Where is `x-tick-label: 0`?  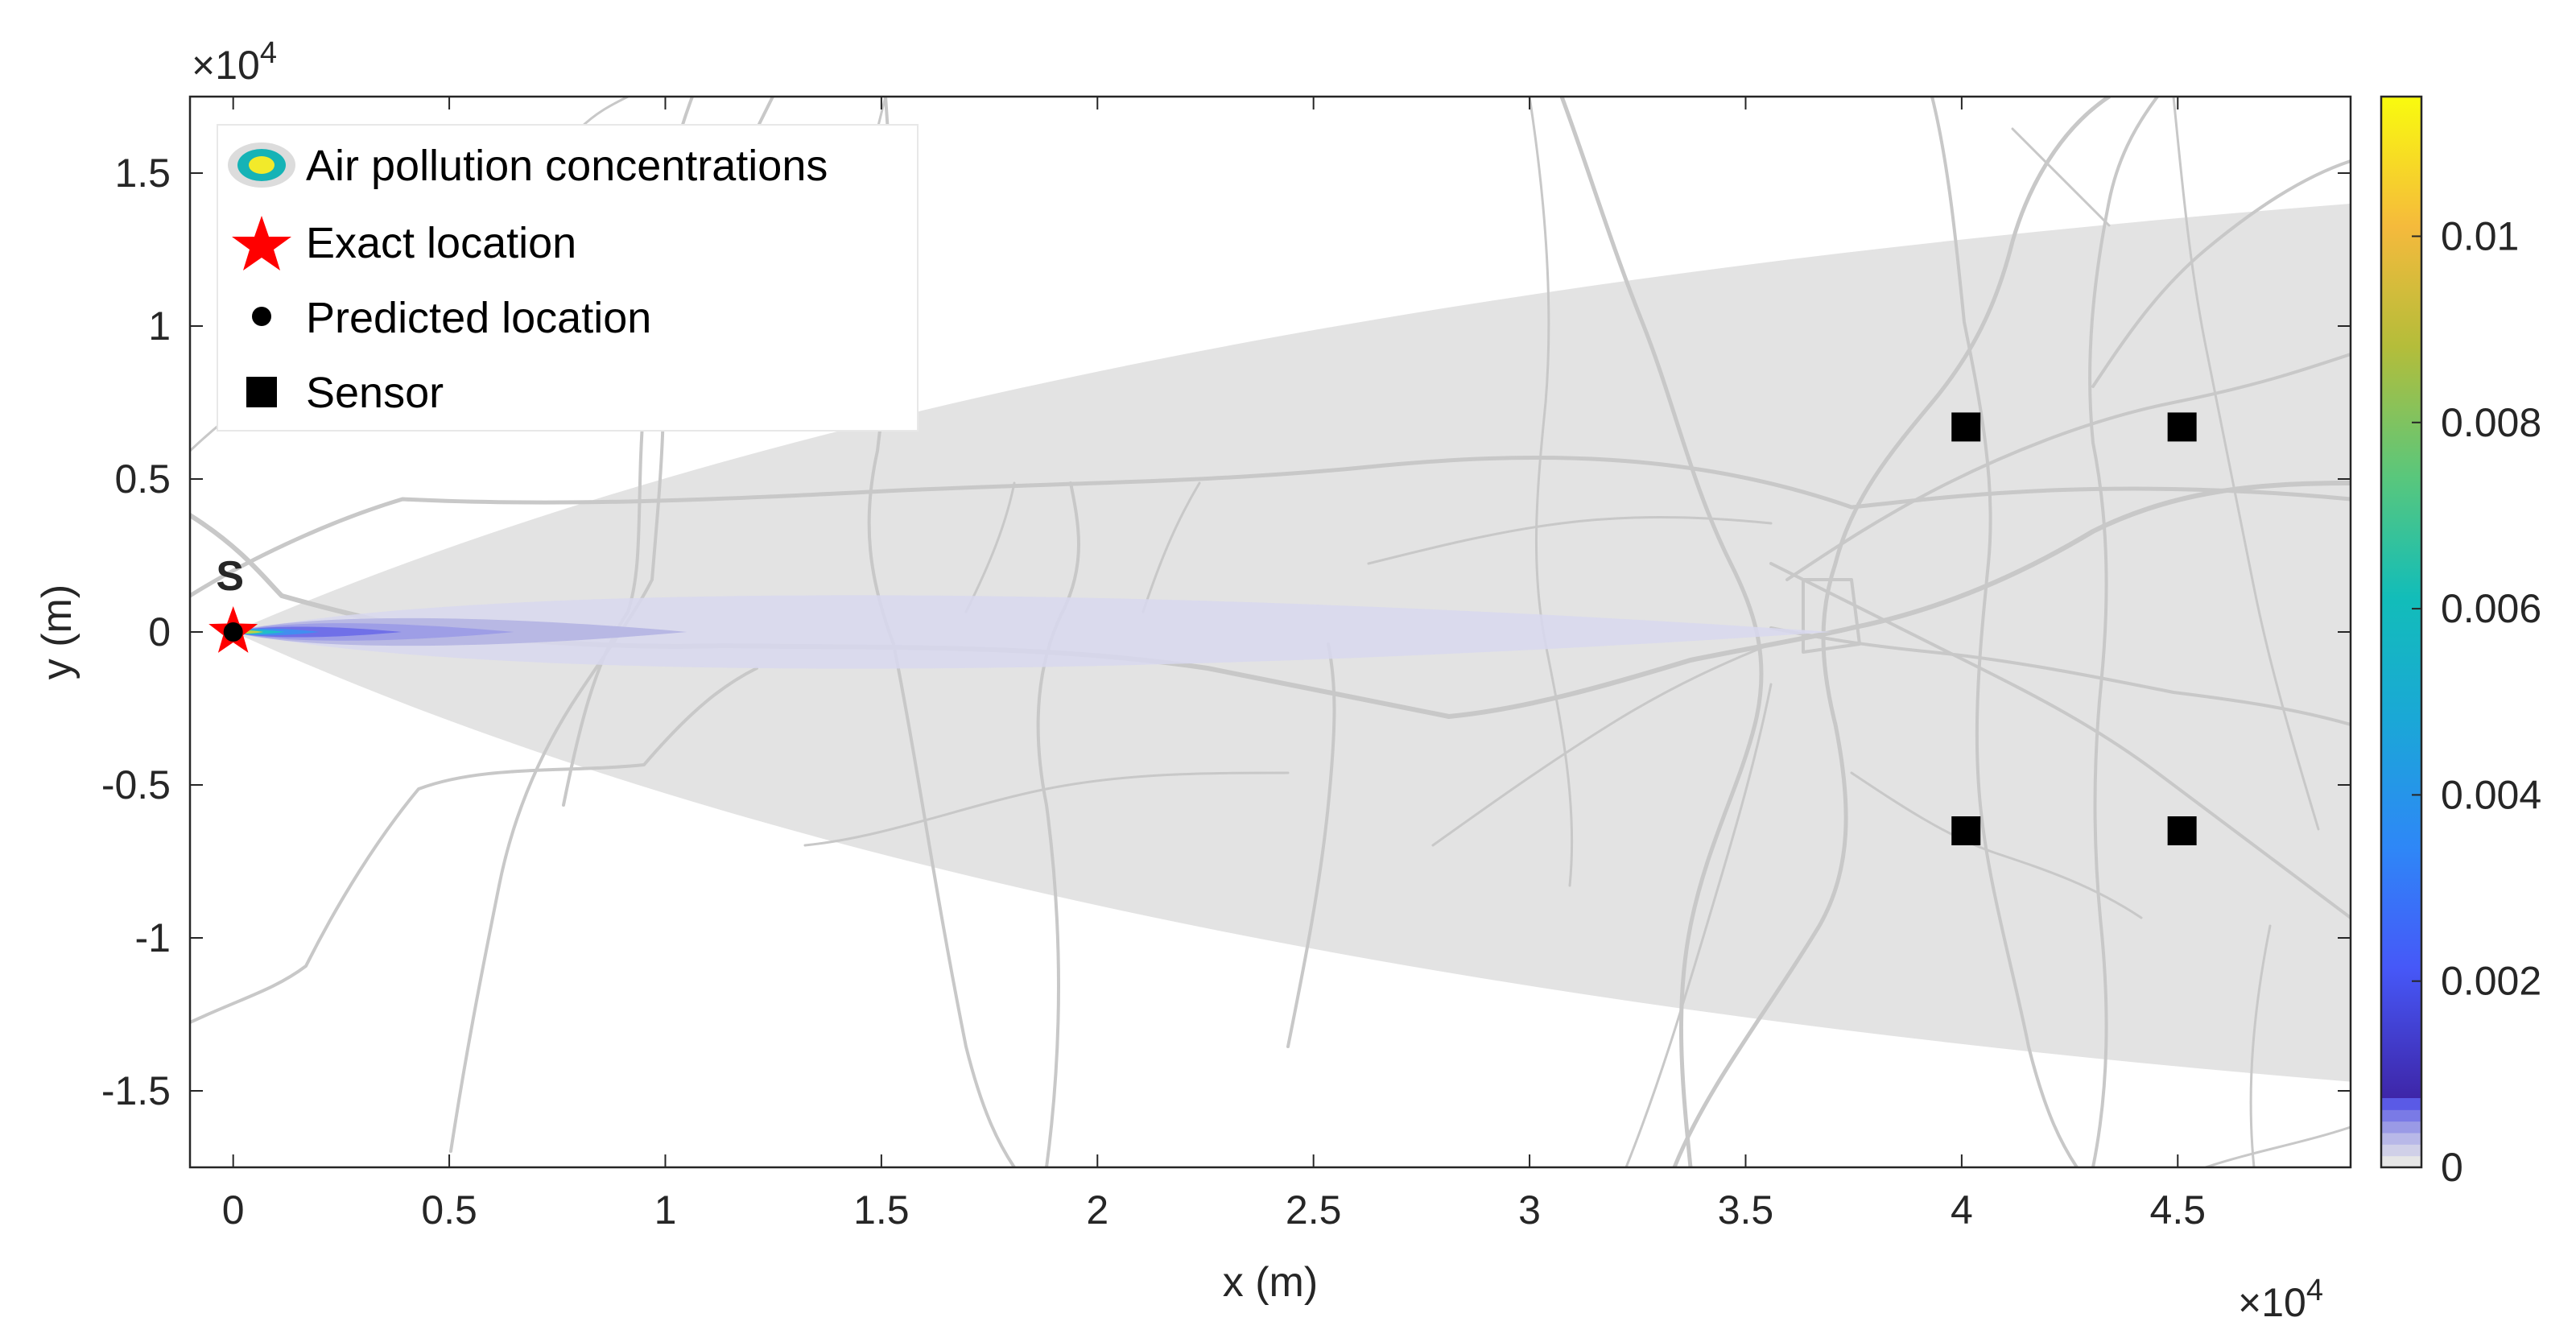
x-tick-label: 0 is located at coordinates (233, 1210).